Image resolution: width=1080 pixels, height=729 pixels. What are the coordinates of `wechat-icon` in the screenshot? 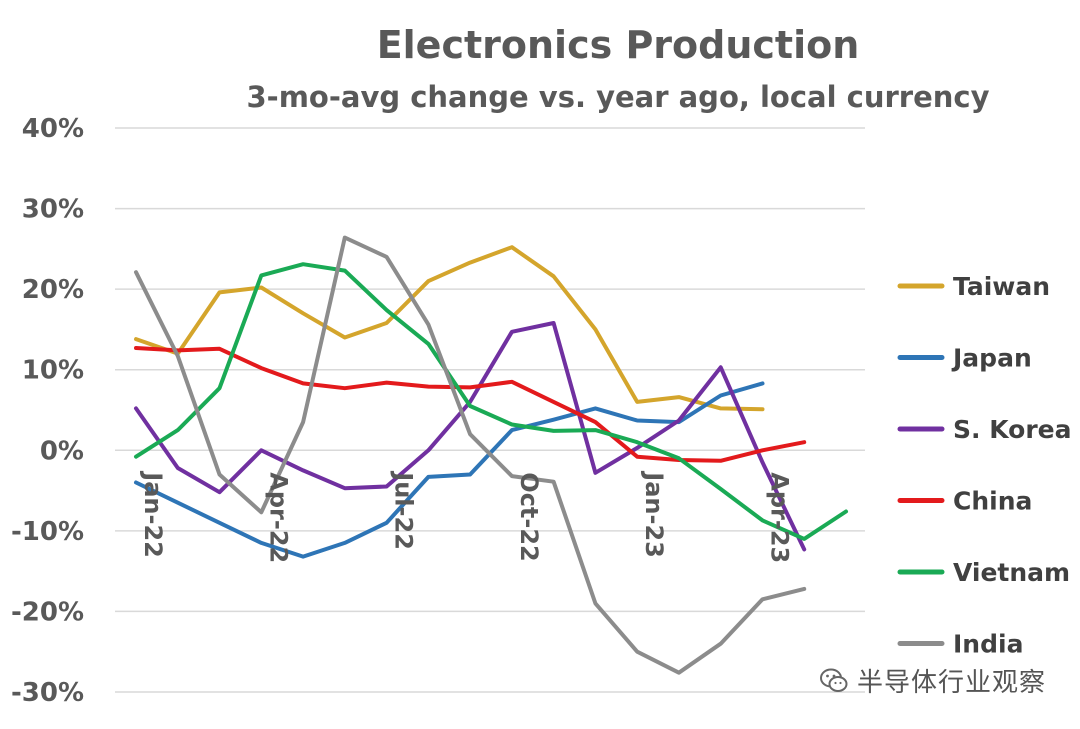 It's located at (833, 680).